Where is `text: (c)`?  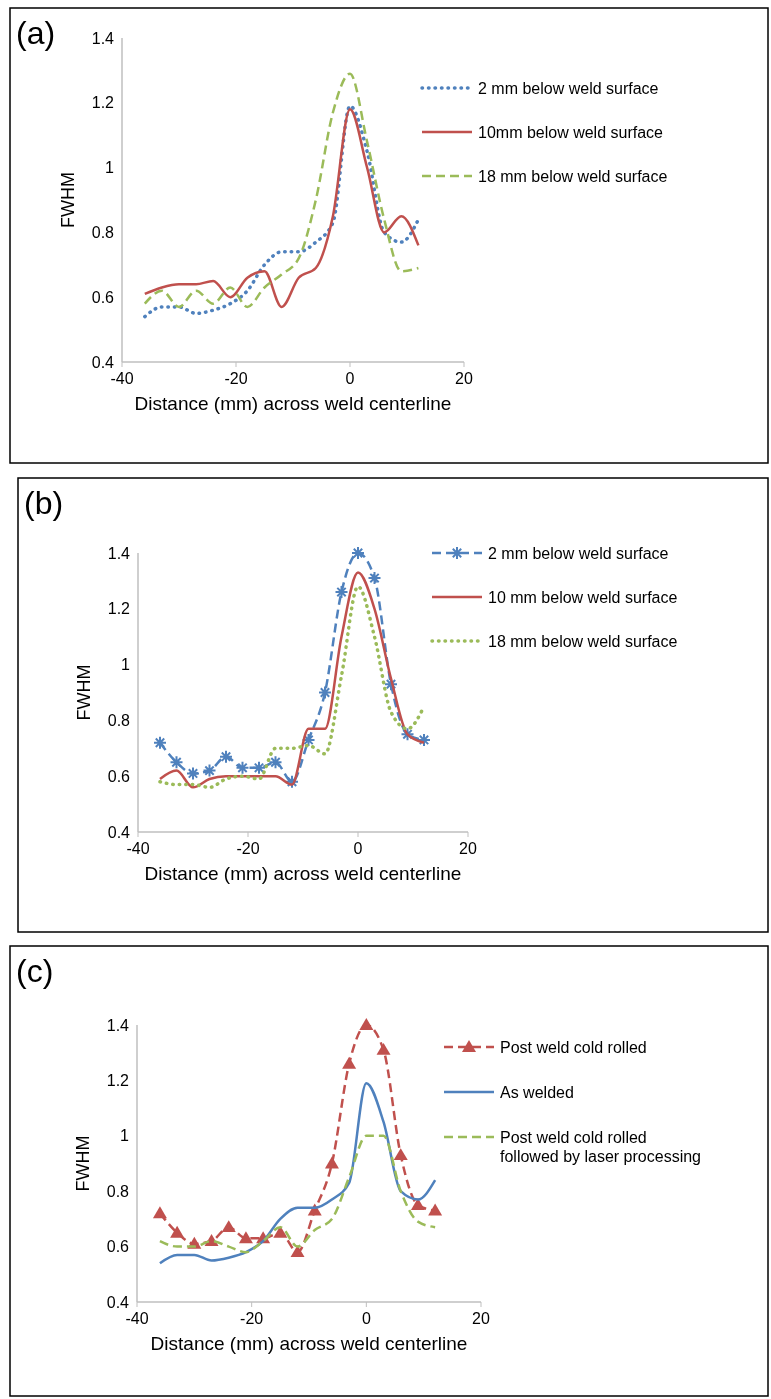 text: (c) is located at coordinates (35, 971).